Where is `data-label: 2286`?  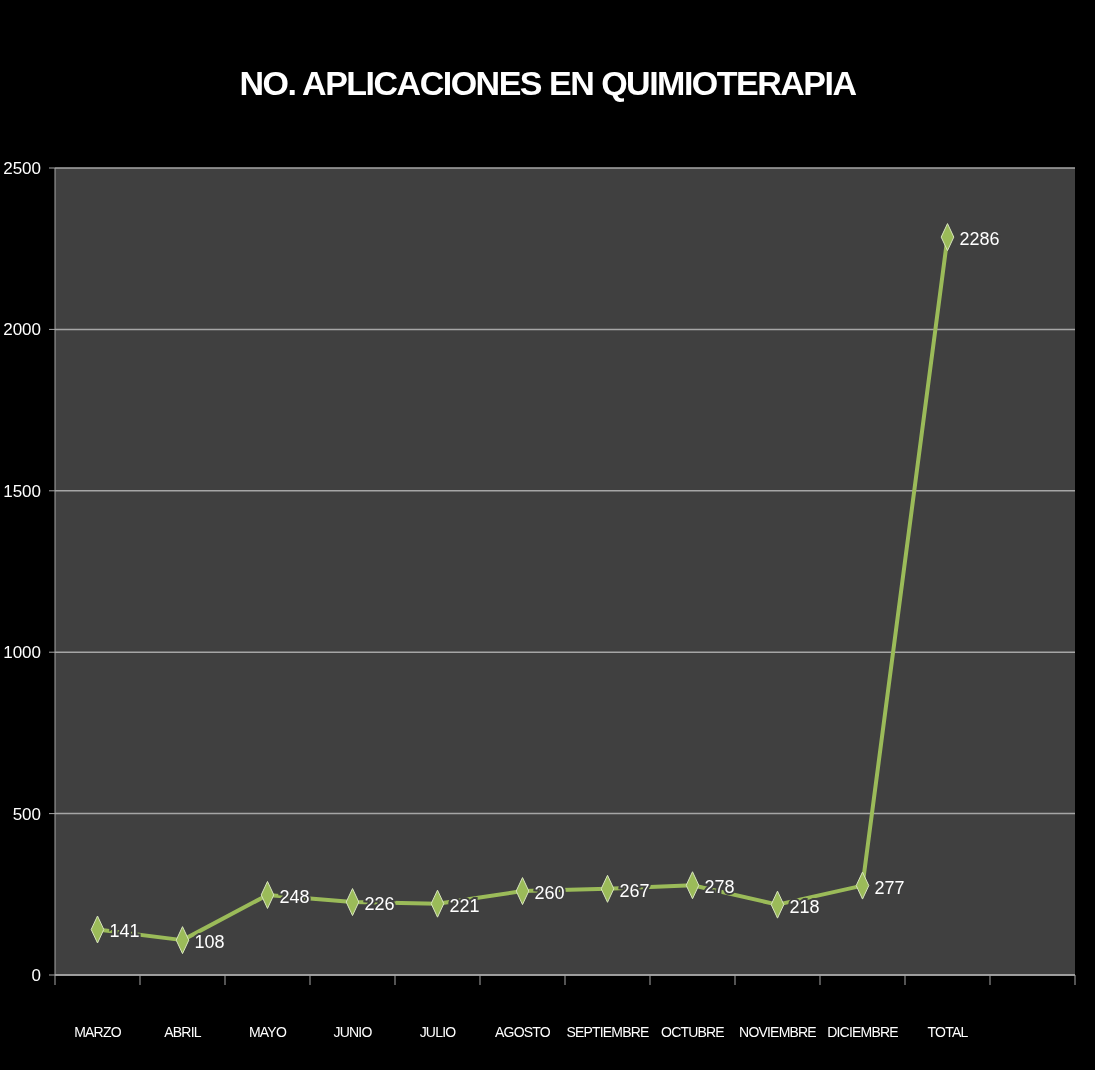 data-label: 2286 is located at coordinates (979, 239).